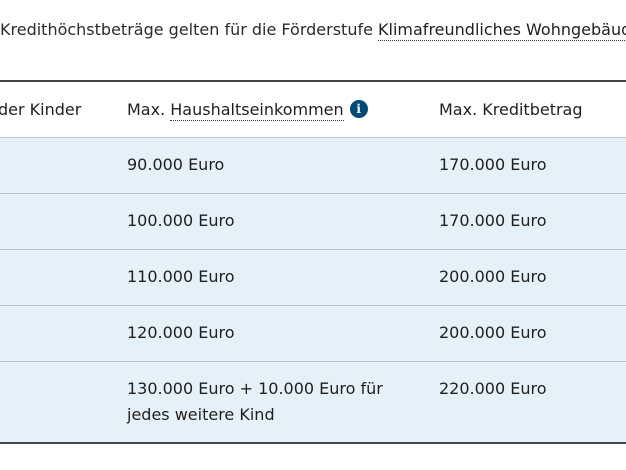 The image size is (626, 470). I want to click on intro-link: Klimafreundliches Wohngebäud, so click(502, 30).